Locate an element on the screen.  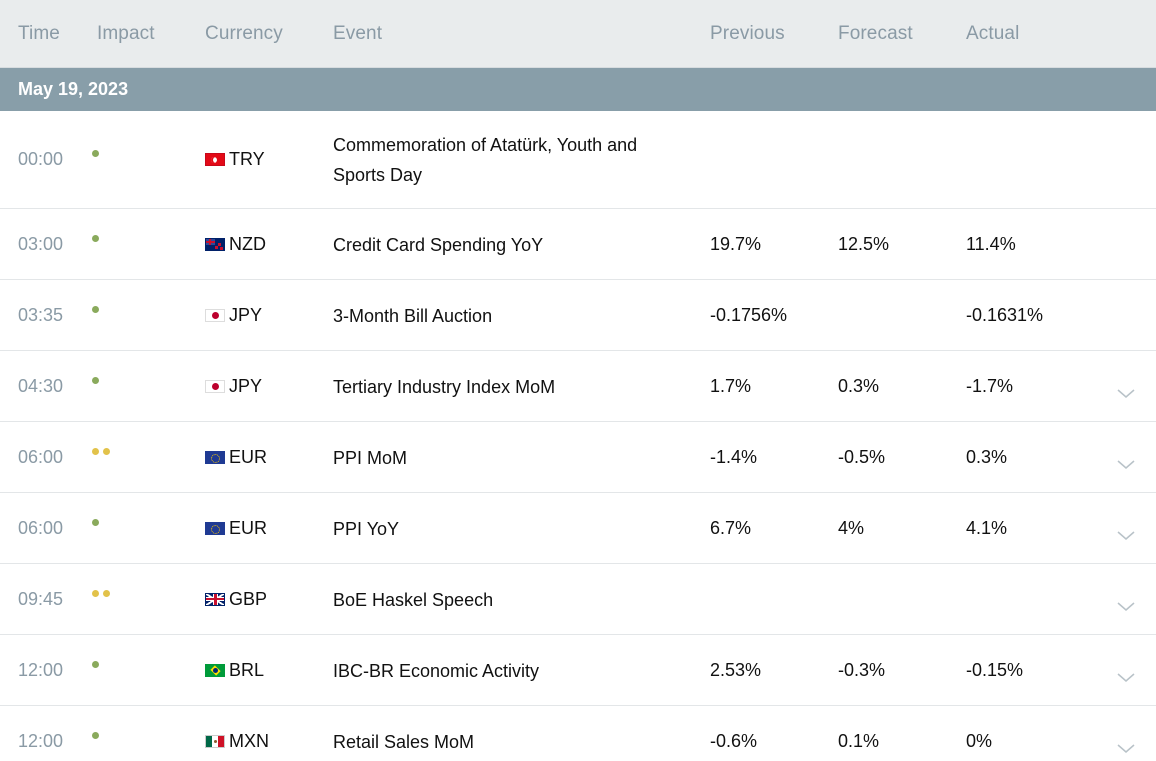
table-row: 06:00 EUR PPI MoM -1.4% -0.5% 0.3% is located at coordinates (578, 457).